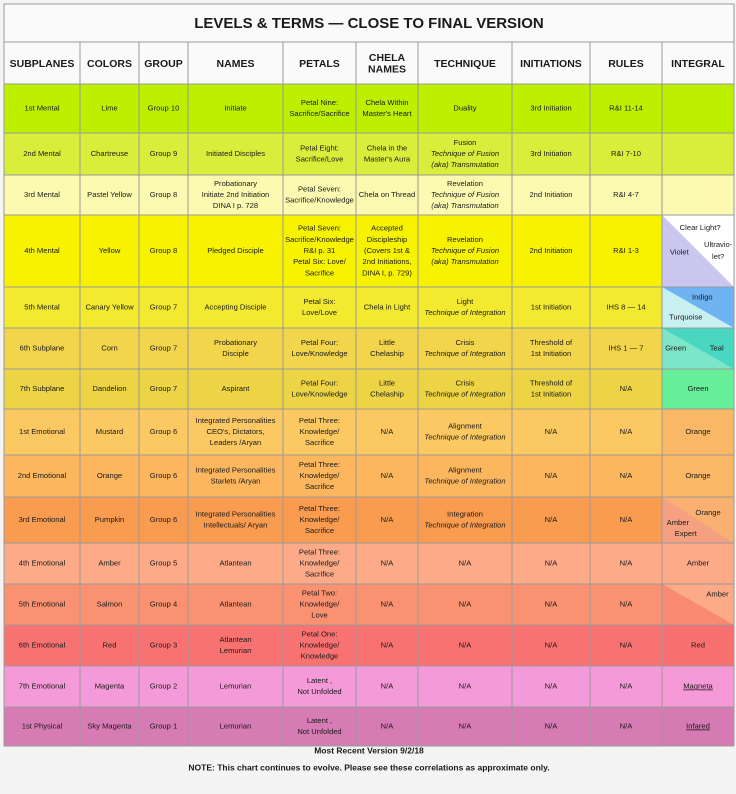 Image resolution: width=736 pixels, height=794 pixels. I want to click on initiations-text: 3rd Initiation, so click(550, 153).